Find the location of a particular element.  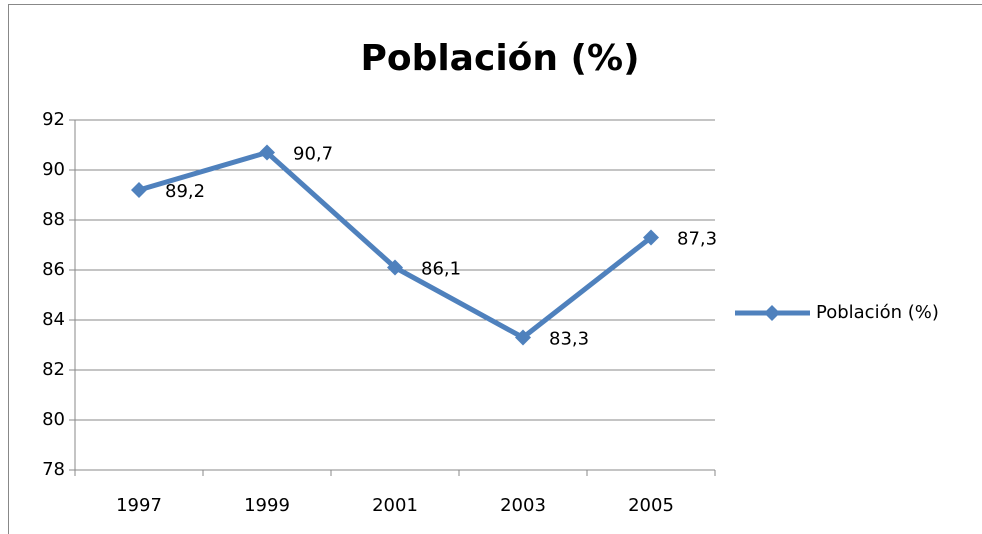

y-tick-label: 80 is located at coordinates (53, 419).